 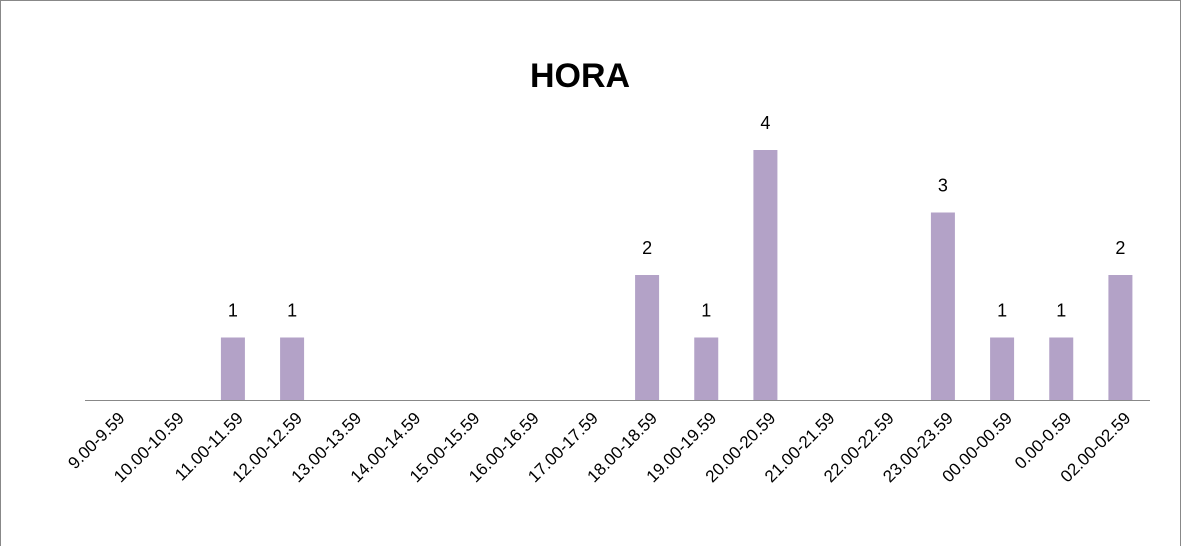 What do you see at coordinates (580, 76) in the screenshot?
I see `chart-title: HORA` at bounding box center [580, 76].